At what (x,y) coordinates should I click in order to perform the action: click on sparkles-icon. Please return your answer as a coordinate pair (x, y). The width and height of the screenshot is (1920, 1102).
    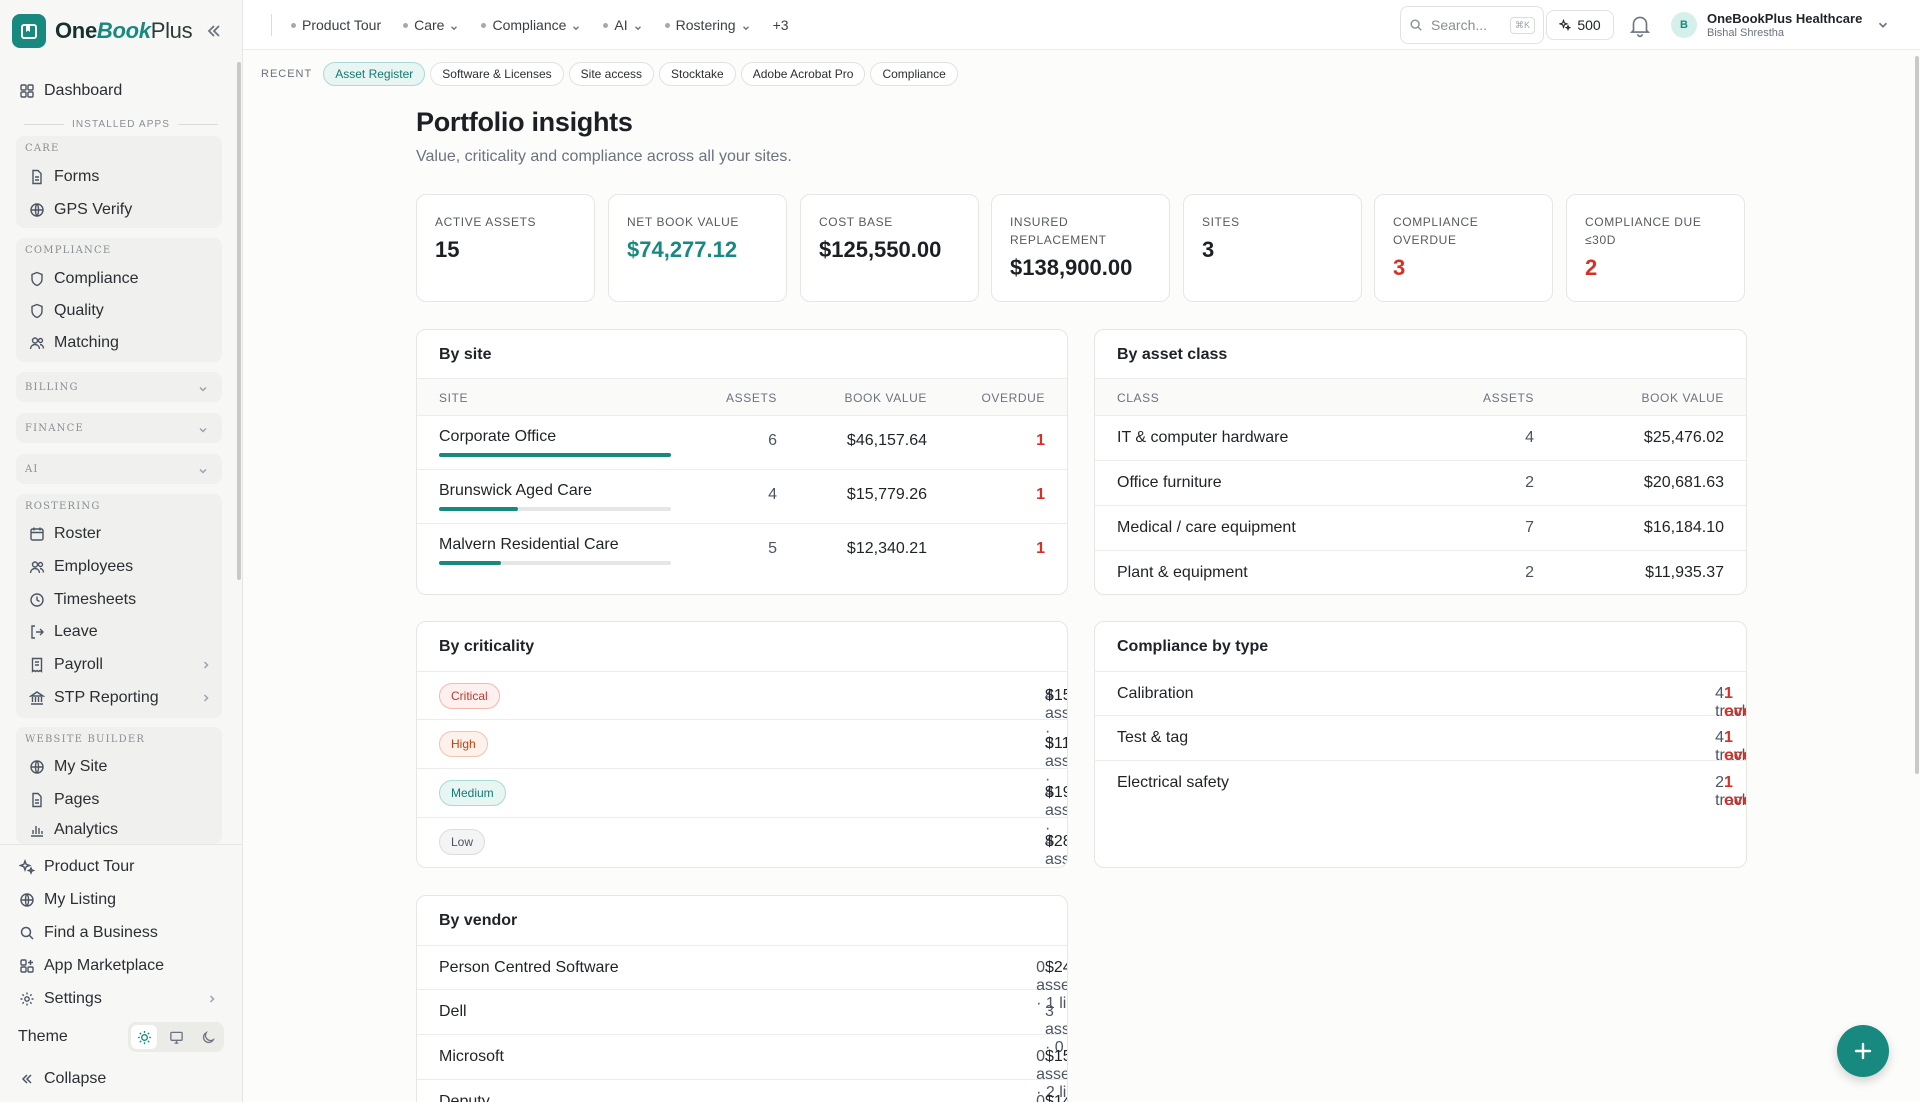
    Looking at the image, I should click on (27, 867).